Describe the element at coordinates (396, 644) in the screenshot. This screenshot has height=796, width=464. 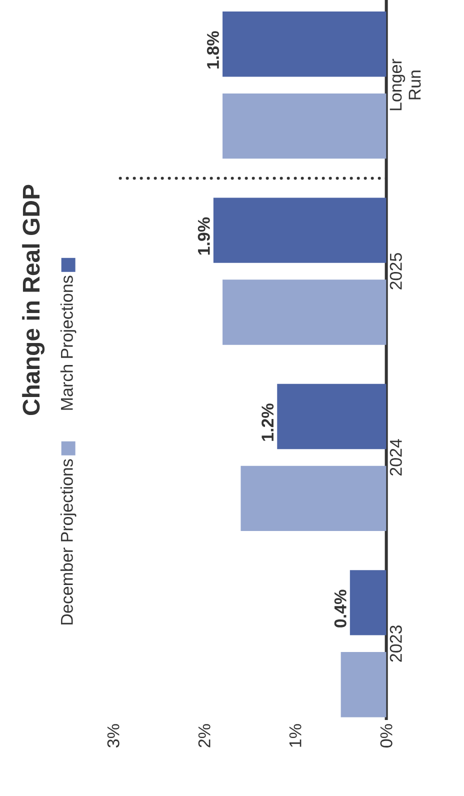
I see `y-tick-label: 2023` at that location.